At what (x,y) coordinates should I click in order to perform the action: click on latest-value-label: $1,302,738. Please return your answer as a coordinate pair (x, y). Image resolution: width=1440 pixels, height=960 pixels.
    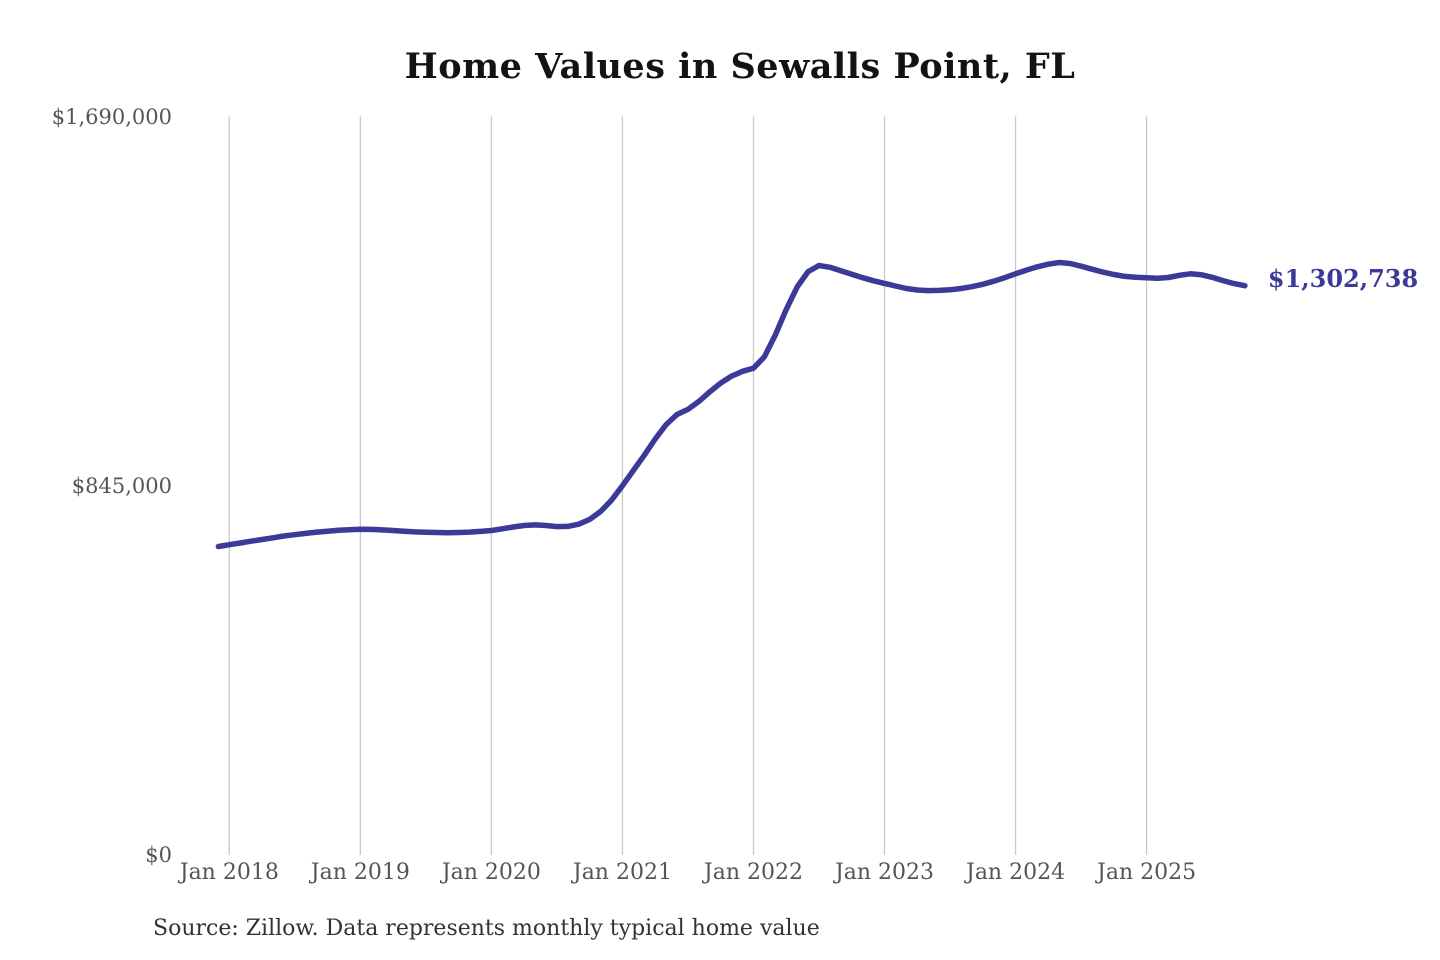
    Looking at the image, I should click on (1343, 278).